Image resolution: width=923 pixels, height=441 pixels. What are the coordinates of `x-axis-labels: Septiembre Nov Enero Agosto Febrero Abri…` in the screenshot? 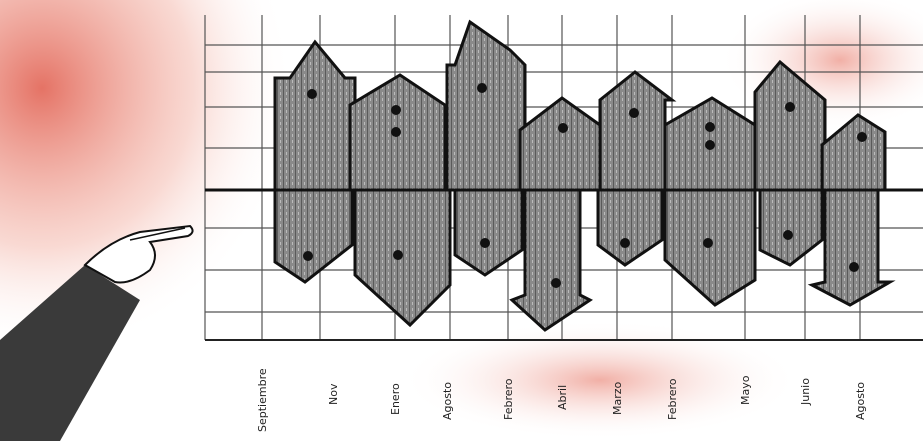 It's located at (561, 400).